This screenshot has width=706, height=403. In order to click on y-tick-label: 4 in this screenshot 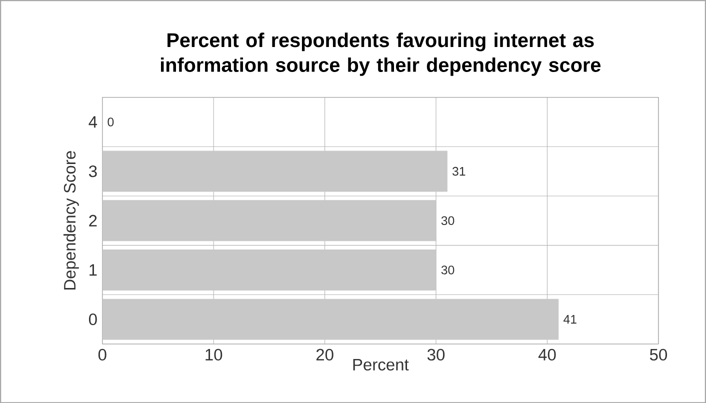, I will do `click(93, 122)`.